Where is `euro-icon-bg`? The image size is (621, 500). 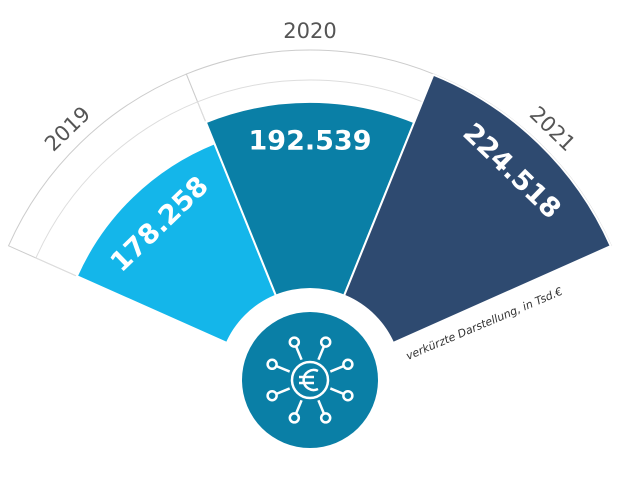
euro-icon-bg is located at coordinates (310, 380).